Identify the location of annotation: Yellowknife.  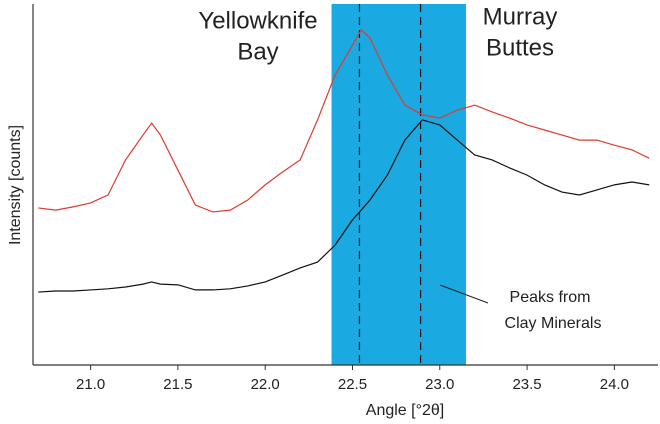
(257, 20).